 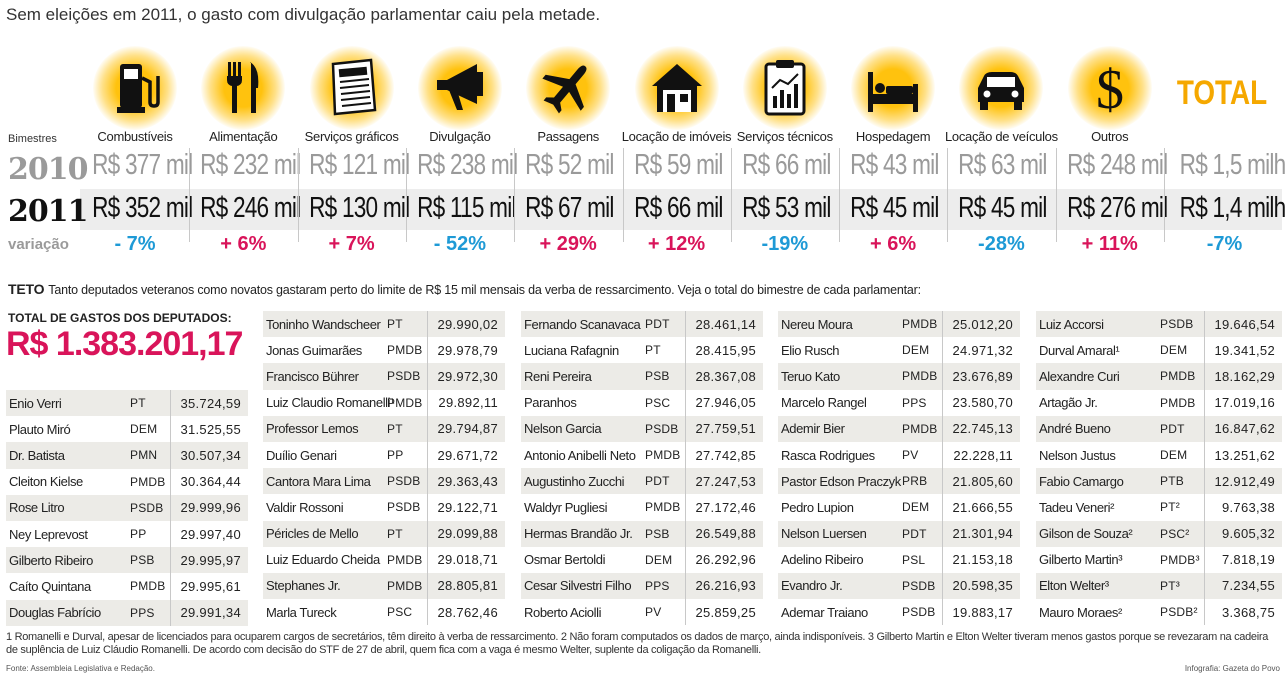 I want to click on deputy-name: Jonas Guimarães, so click(x=314, y=350).